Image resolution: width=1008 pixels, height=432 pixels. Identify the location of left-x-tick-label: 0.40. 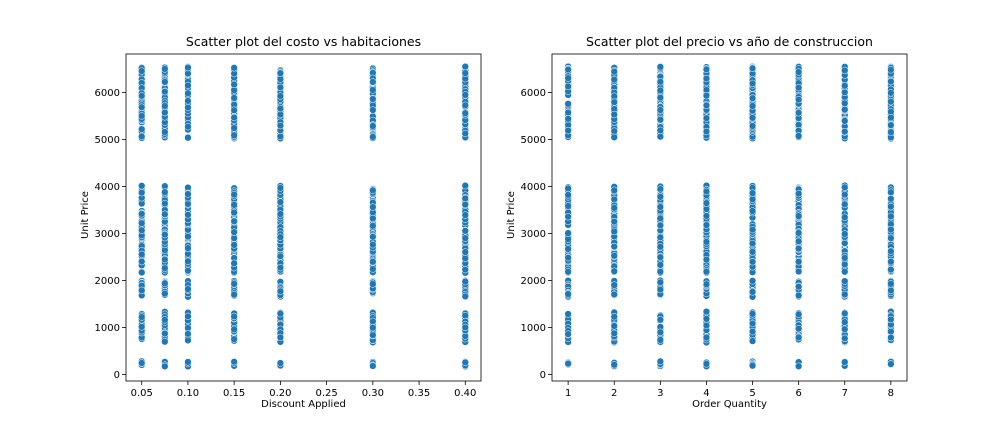
(465, 393).